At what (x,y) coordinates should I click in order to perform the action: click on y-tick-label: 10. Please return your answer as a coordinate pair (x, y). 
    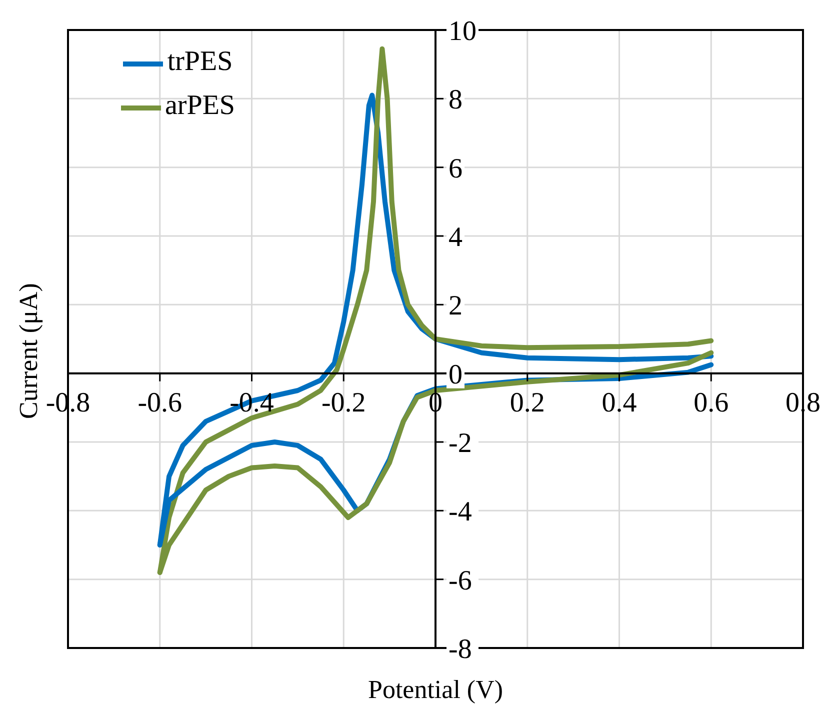
    Looking at the image, I should click on (462, 31).